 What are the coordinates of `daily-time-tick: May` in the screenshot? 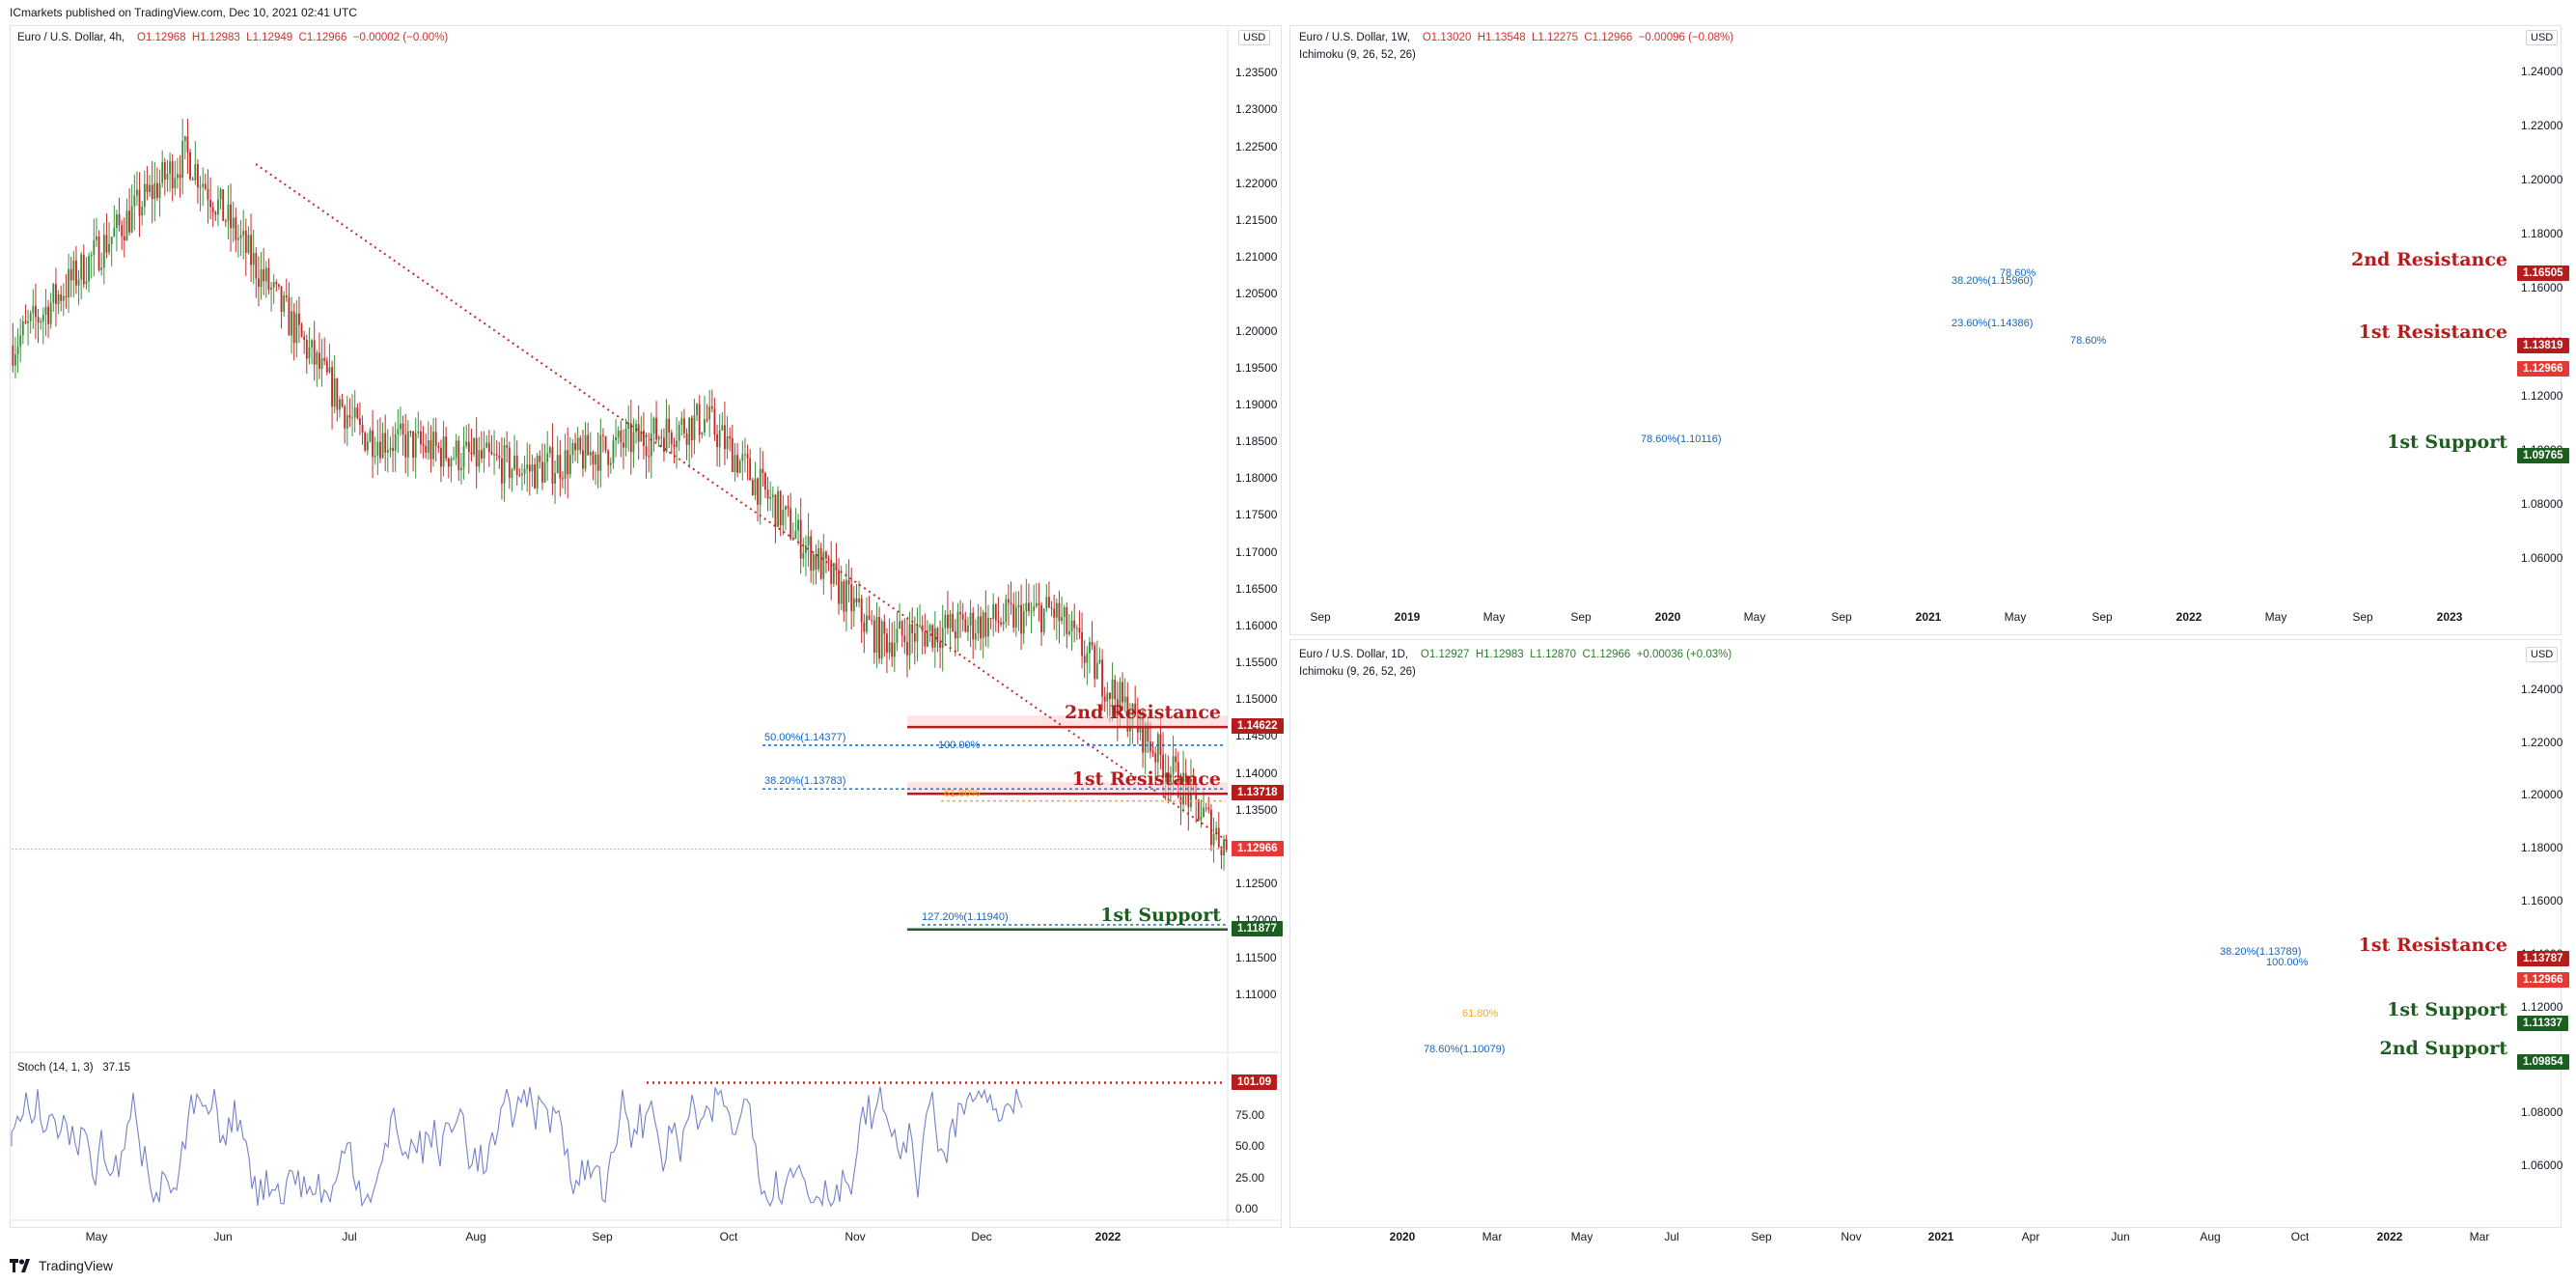 It's located at (1581, 1237).